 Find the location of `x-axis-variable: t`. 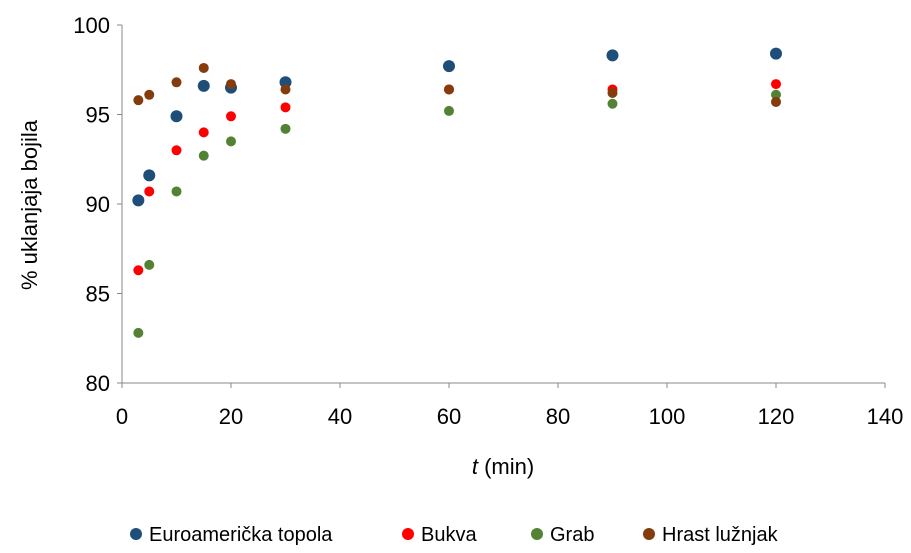

x-axis-variable: t is located at coordinates (475, 466).